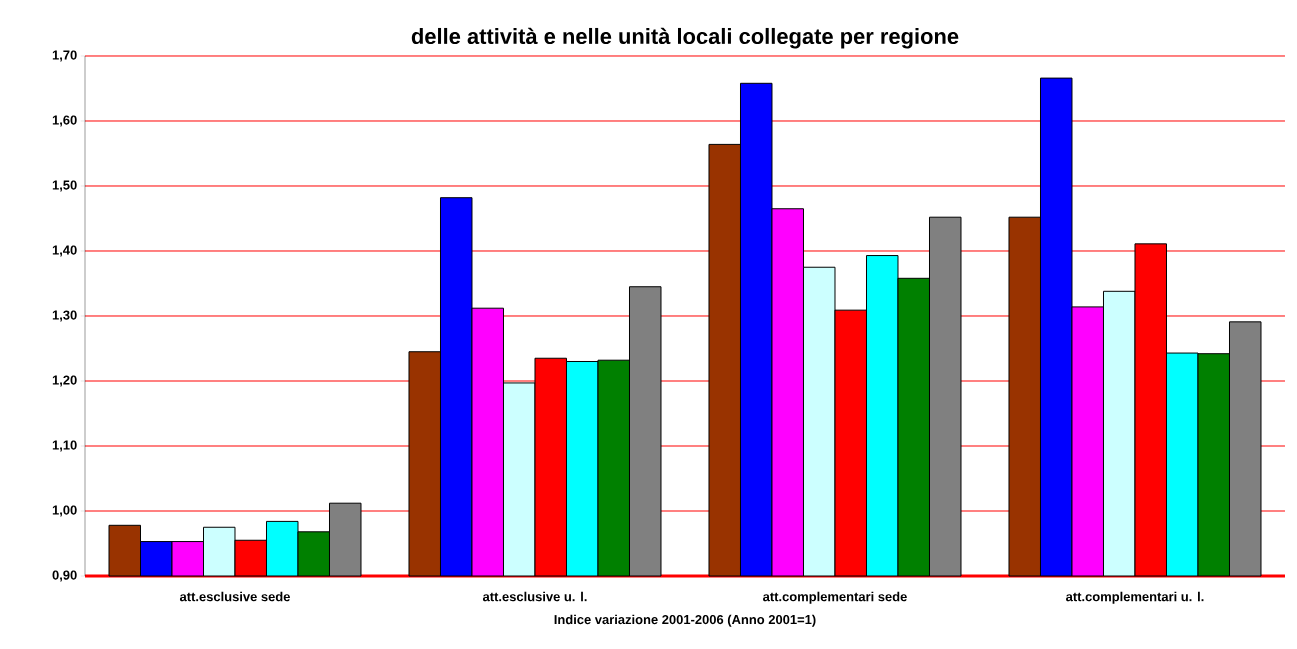 The height and width of the screenshot is (649, 1297). Describe the element at coordinates (64, 56) in the screenshot. I see `y-tick-label: 1,70` at that location.